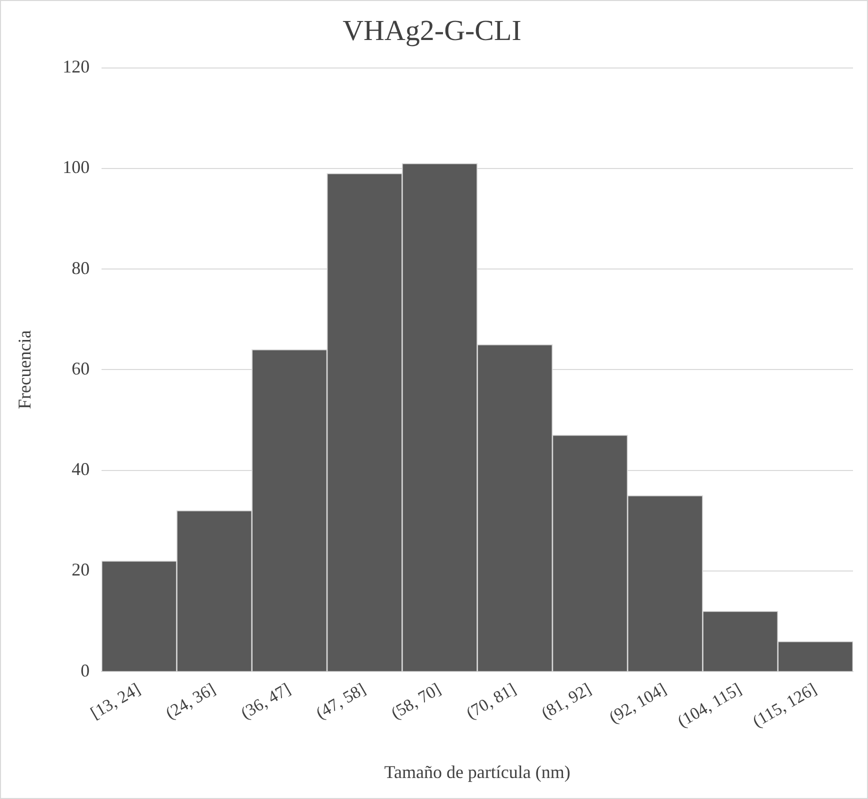 The width and height of the screenshot is (868, 799). Describe the element at coordinates (266, 701) in the screenshot. I see `x-tick-label: (36, 47]` at that location.